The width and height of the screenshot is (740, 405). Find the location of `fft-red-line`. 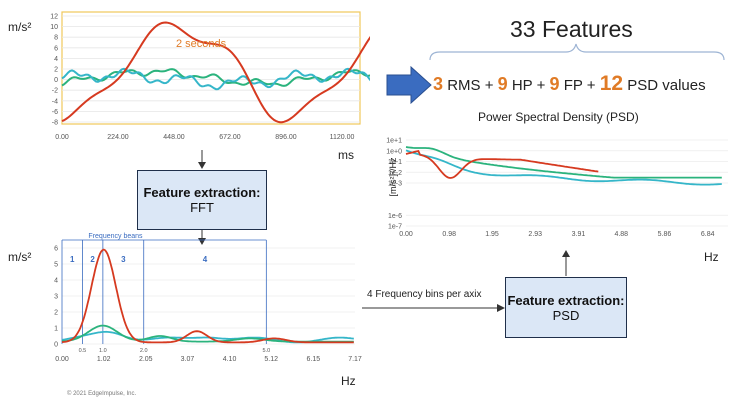

fft-red-line is located at coordinates (207, 296).